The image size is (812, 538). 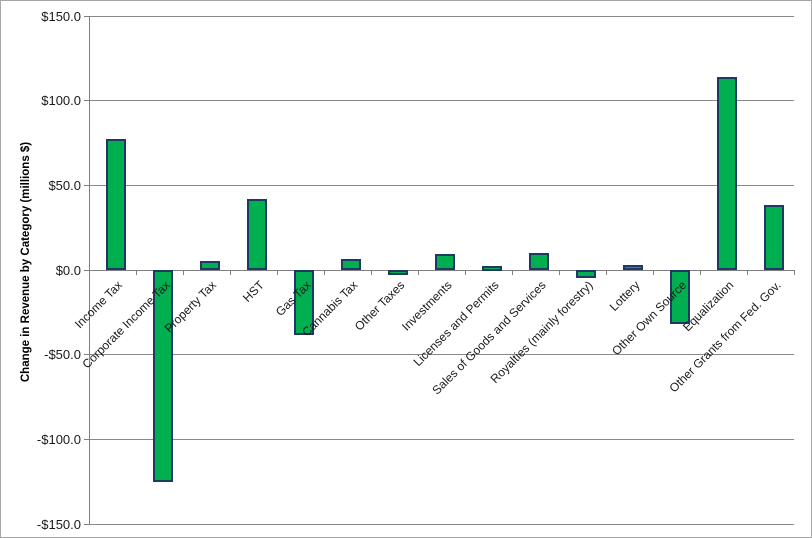 I want to click on category-label: HST, so click(x=253, y=291).